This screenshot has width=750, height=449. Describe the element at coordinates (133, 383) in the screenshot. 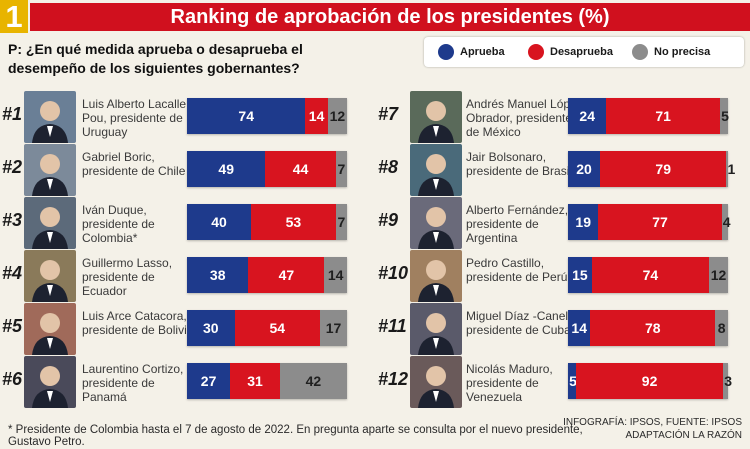

I see `president-name: Laurentino Cortizo, presidente de Panamá` at that location.